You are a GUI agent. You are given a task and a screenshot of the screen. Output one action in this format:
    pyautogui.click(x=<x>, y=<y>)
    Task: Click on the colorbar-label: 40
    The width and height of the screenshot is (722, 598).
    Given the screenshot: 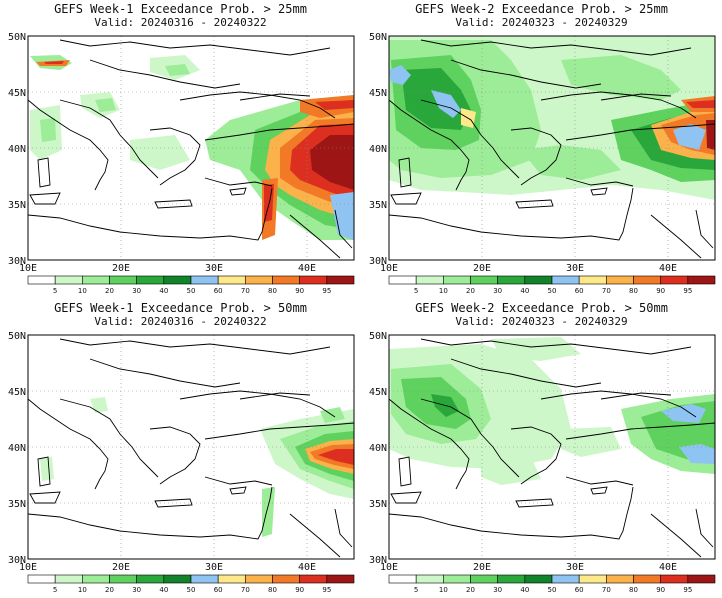 What is the action you would take?
    pyautogui.click(x=524, y=291)
    